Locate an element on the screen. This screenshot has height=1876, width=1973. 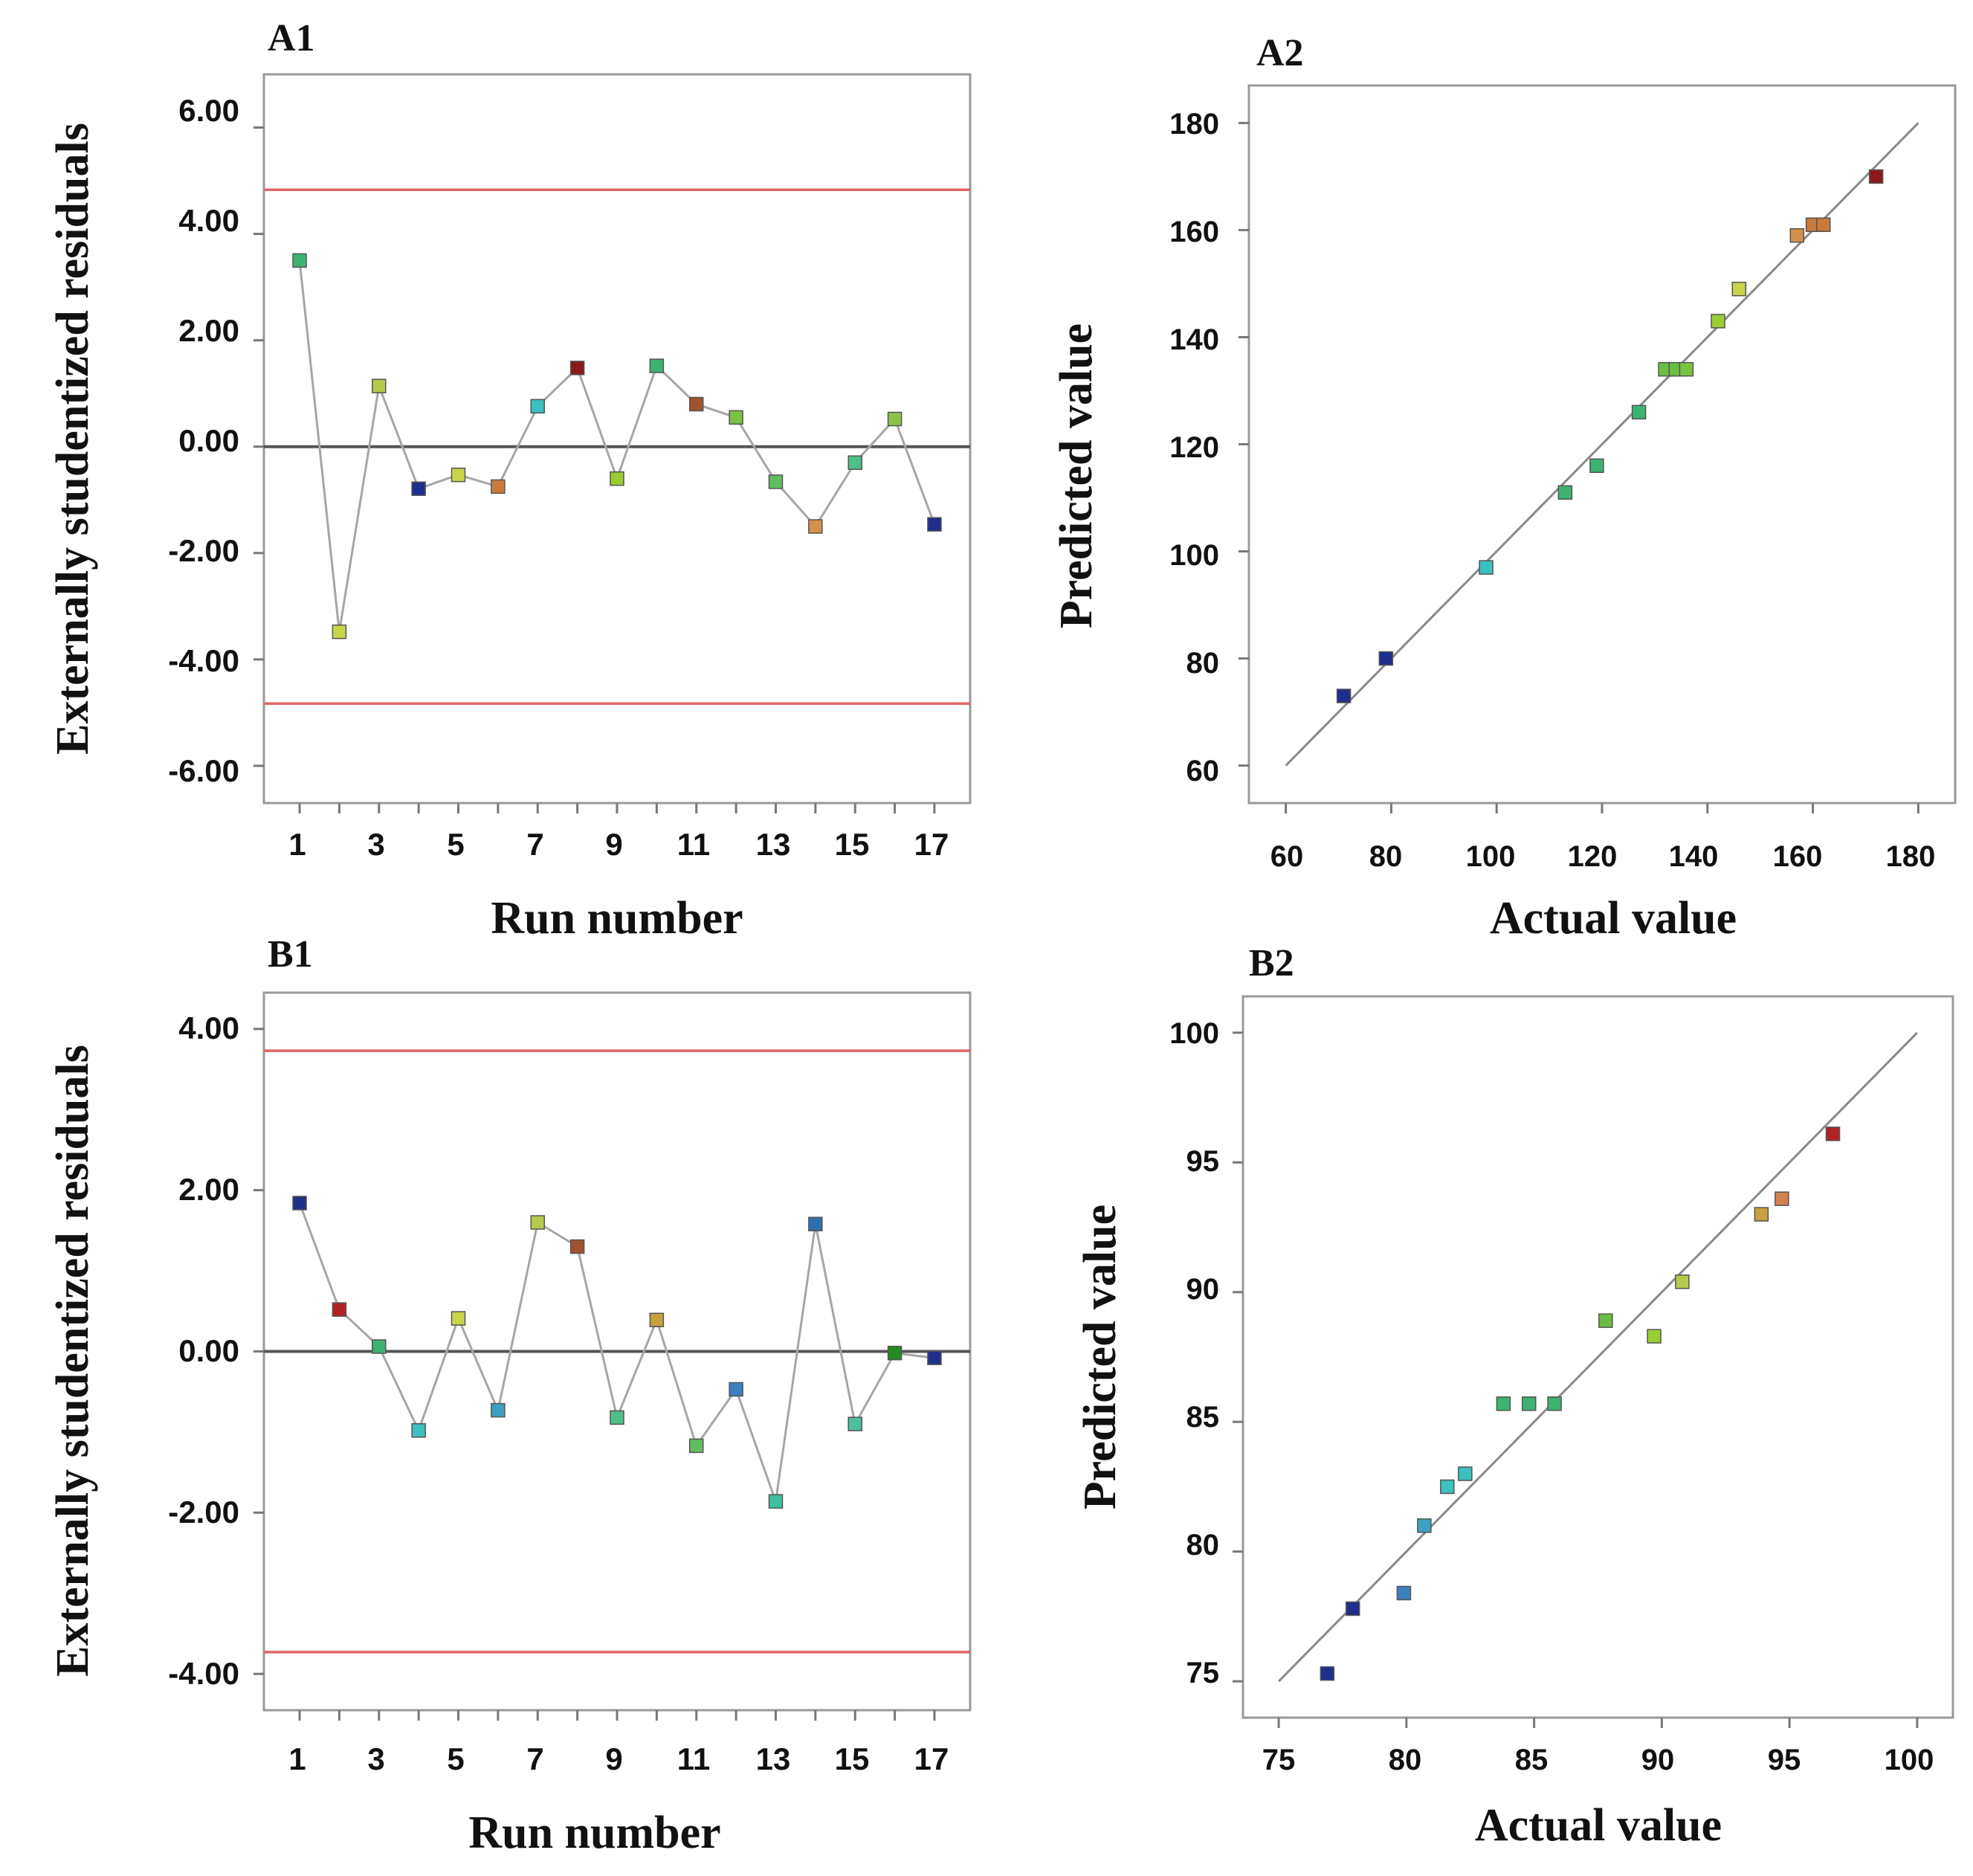
y-tick-label: -2.00 is located at coordinates (204, 1512).